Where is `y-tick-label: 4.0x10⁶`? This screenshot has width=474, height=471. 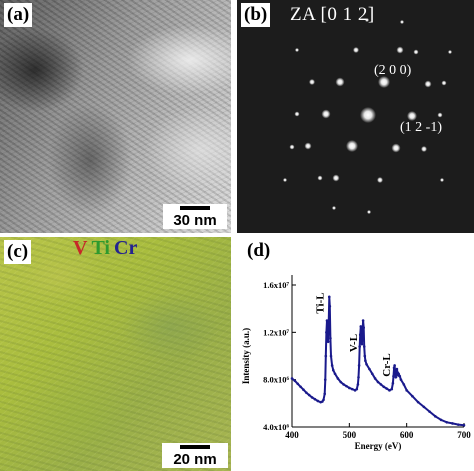
y-tick-label: 4.0x10⁶ is located at coordinates (276, 427).